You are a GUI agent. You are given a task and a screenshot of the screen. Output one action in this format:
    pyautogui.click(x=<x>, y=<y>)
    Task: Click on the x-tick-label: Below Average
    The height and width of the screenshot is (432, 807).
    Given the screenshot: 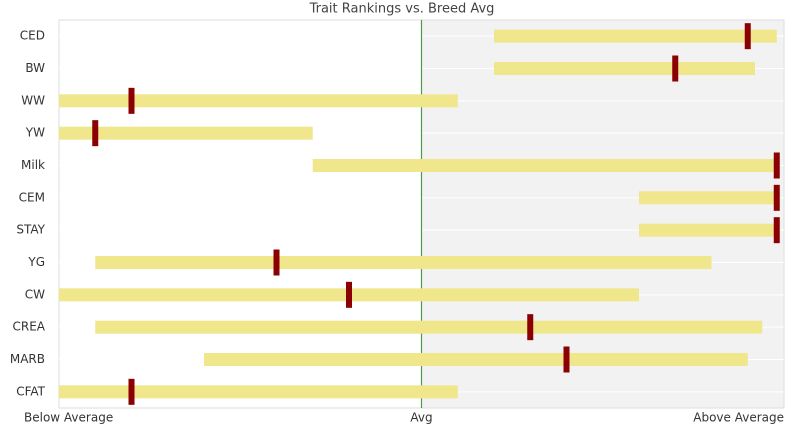 What is the action you would take?
    pyautogui.click(x=68, y=418)
    